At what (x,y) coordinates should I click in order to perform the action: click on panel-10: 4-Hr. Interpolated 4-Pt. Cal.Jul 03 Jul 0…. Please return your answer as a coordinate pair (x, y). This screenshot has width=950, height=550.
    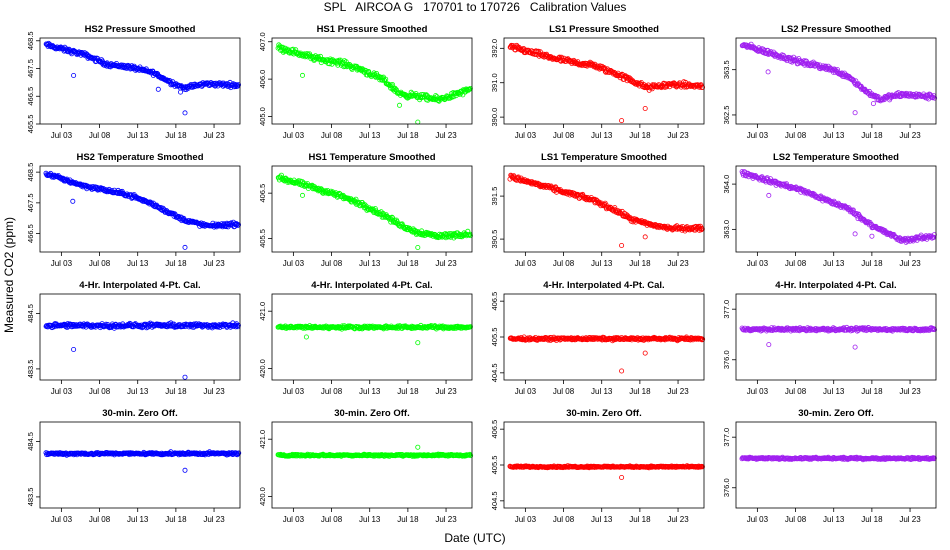
    Looking at the image, I should click on (365, 338).